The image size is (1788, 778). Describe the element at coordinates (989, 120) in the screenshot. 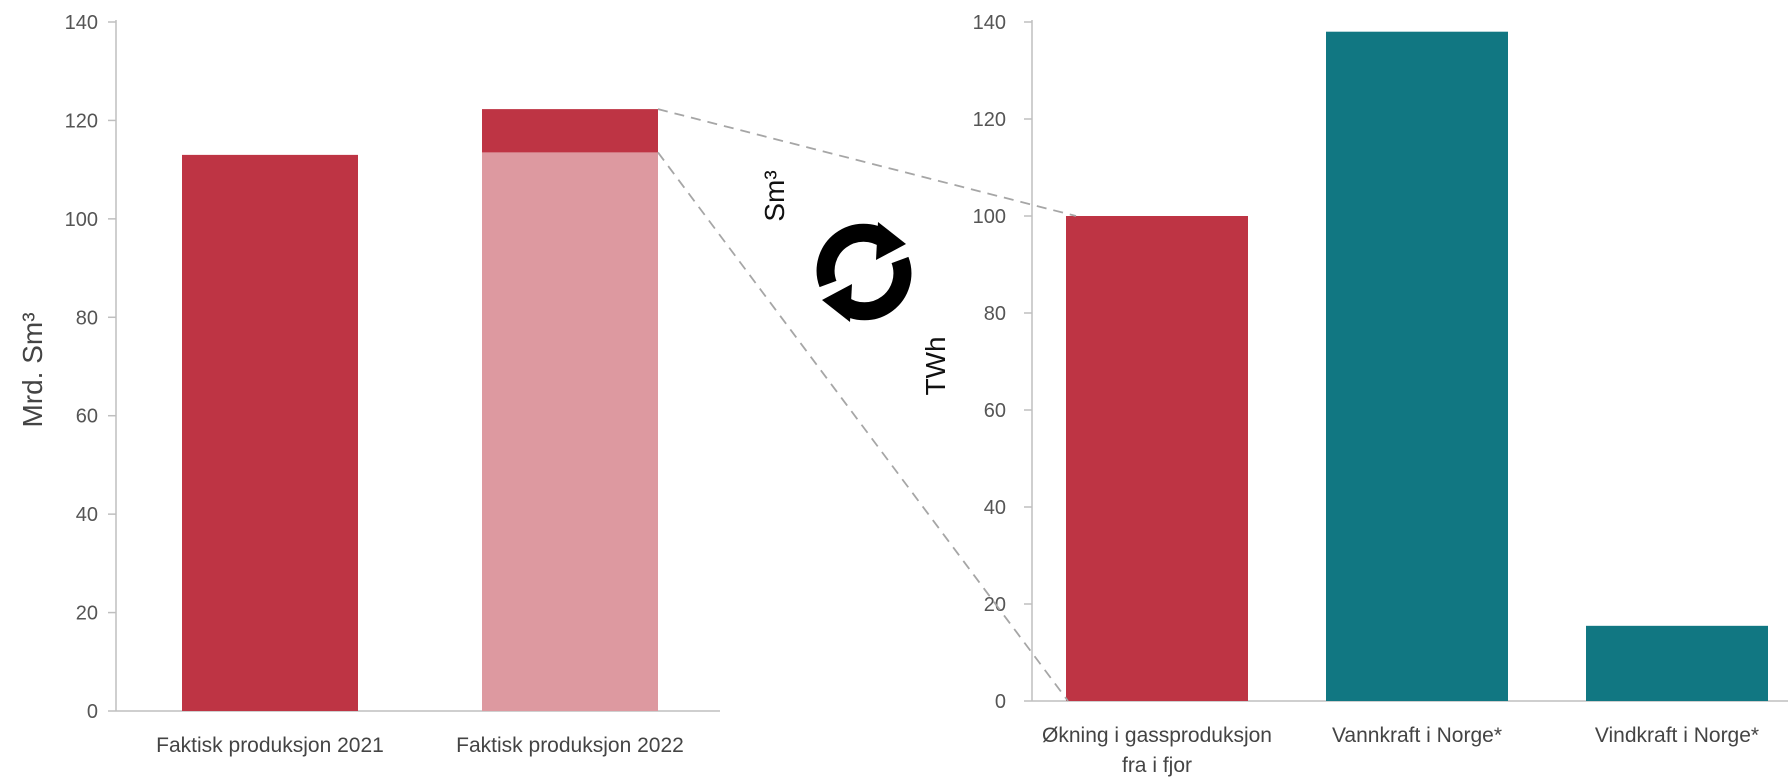

I see `right-y-tick-label: 120` at that location.